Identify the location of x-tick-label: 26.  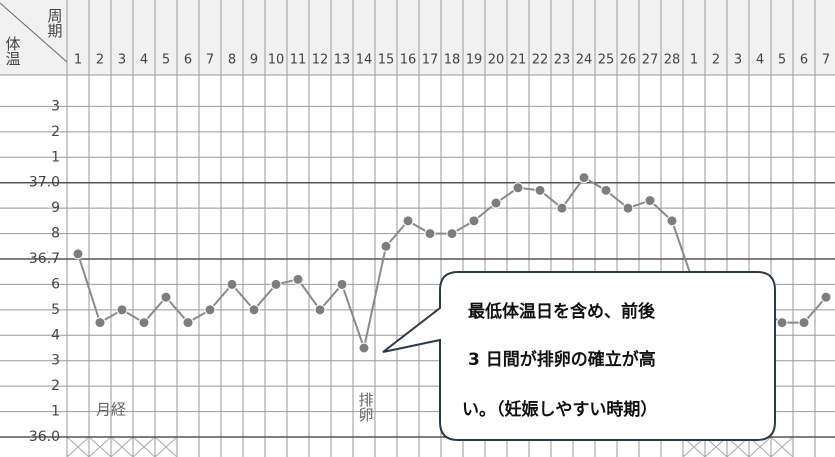
(628, 60).